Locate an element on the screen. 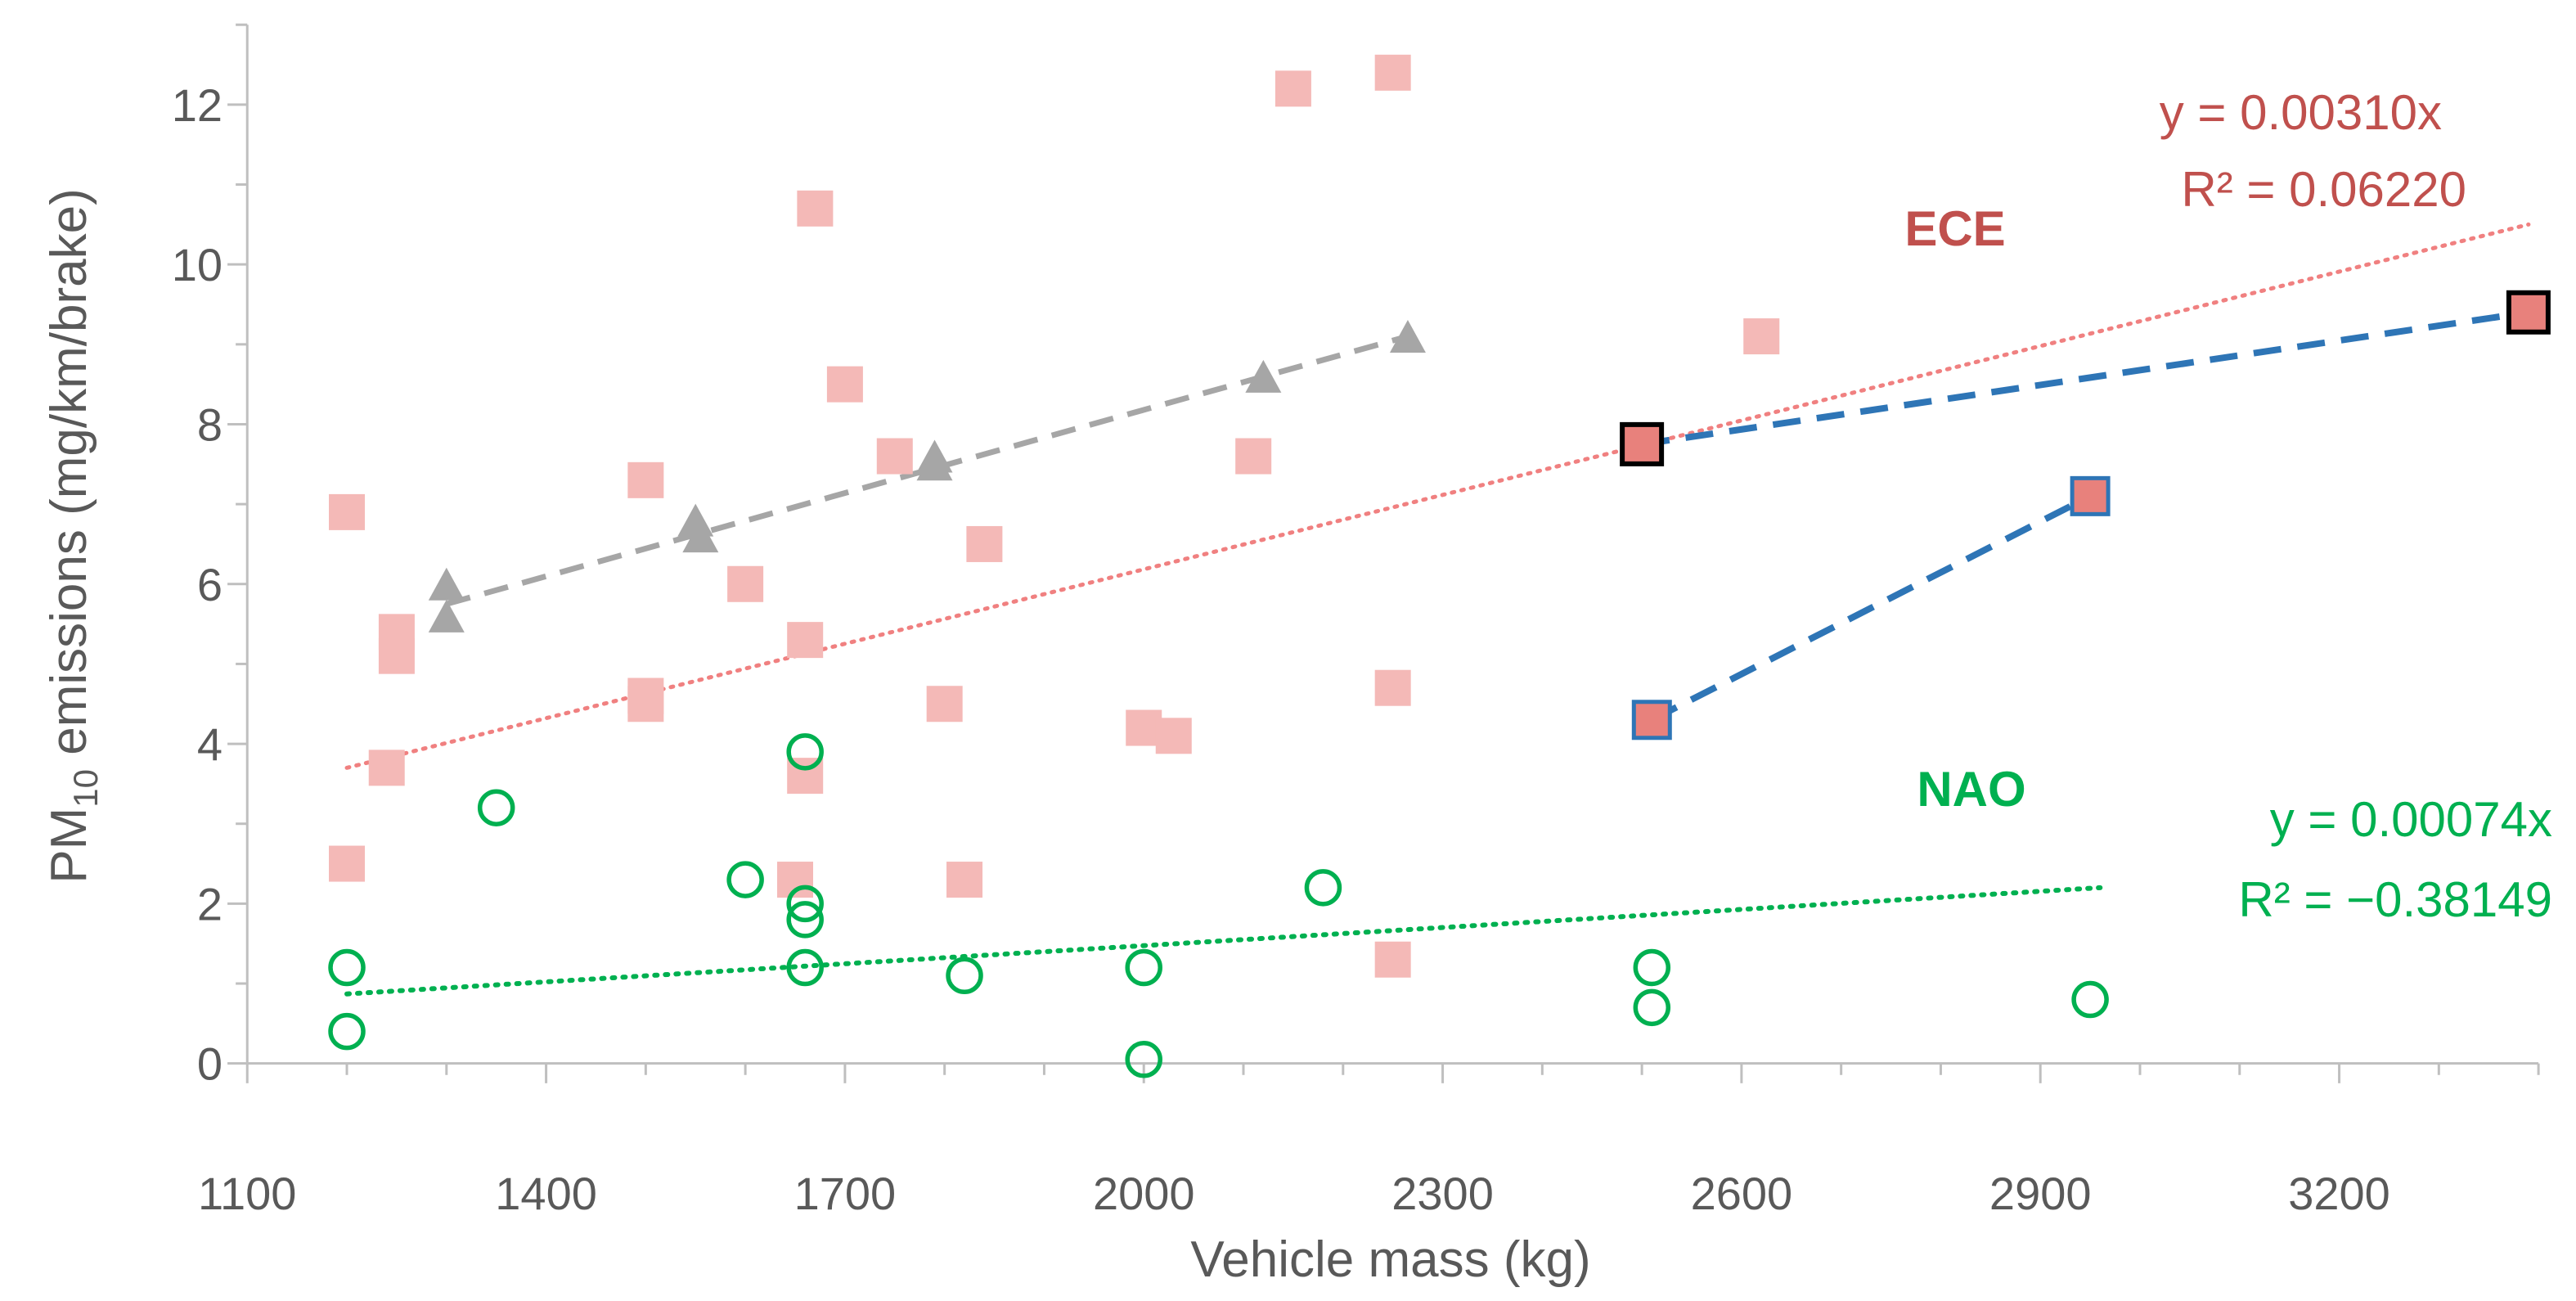 This screenshot has height=1301, width=2576. x-tick-label: 2600 is located at coordinates (1742, 1193).